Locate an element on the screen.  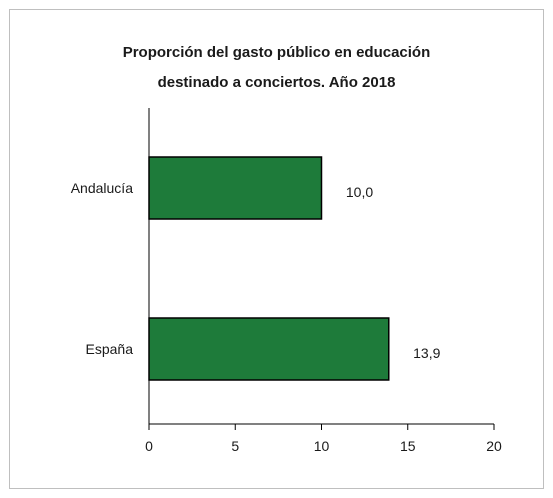
x-tick-label-15: 15 is located at coordinates (408, 446).